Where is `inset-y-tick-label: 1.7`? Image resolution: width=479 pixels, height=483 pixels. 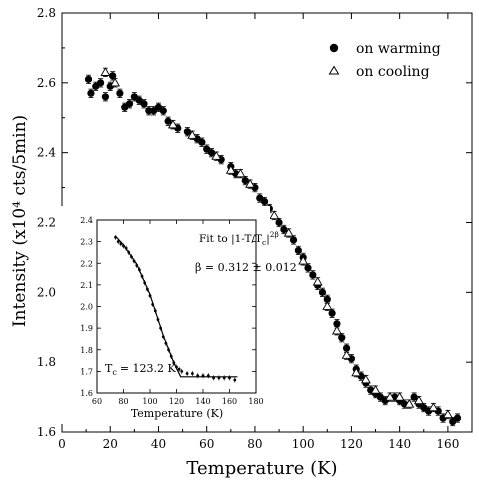
inset-y-tick-label: 1.7 is located at coordinates (86, 371).